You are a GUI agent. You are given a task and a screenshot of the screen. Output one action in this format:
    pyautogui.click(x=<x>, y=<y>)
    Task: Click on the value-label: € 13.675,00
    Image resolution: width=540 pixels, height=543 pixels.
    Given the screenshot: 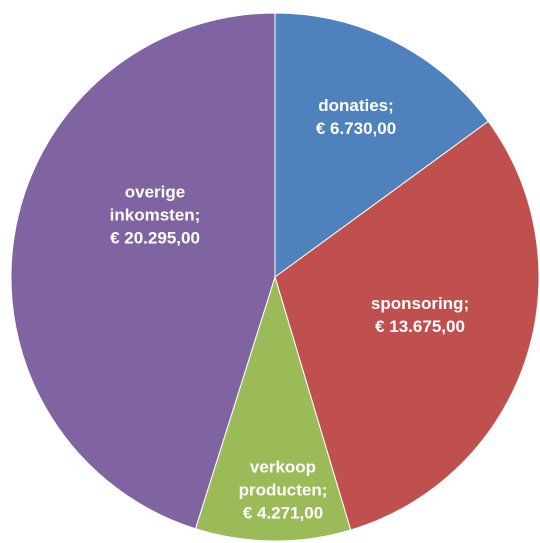 What is the action you would take?
    pyautogui.click(x=420, y=326)
    